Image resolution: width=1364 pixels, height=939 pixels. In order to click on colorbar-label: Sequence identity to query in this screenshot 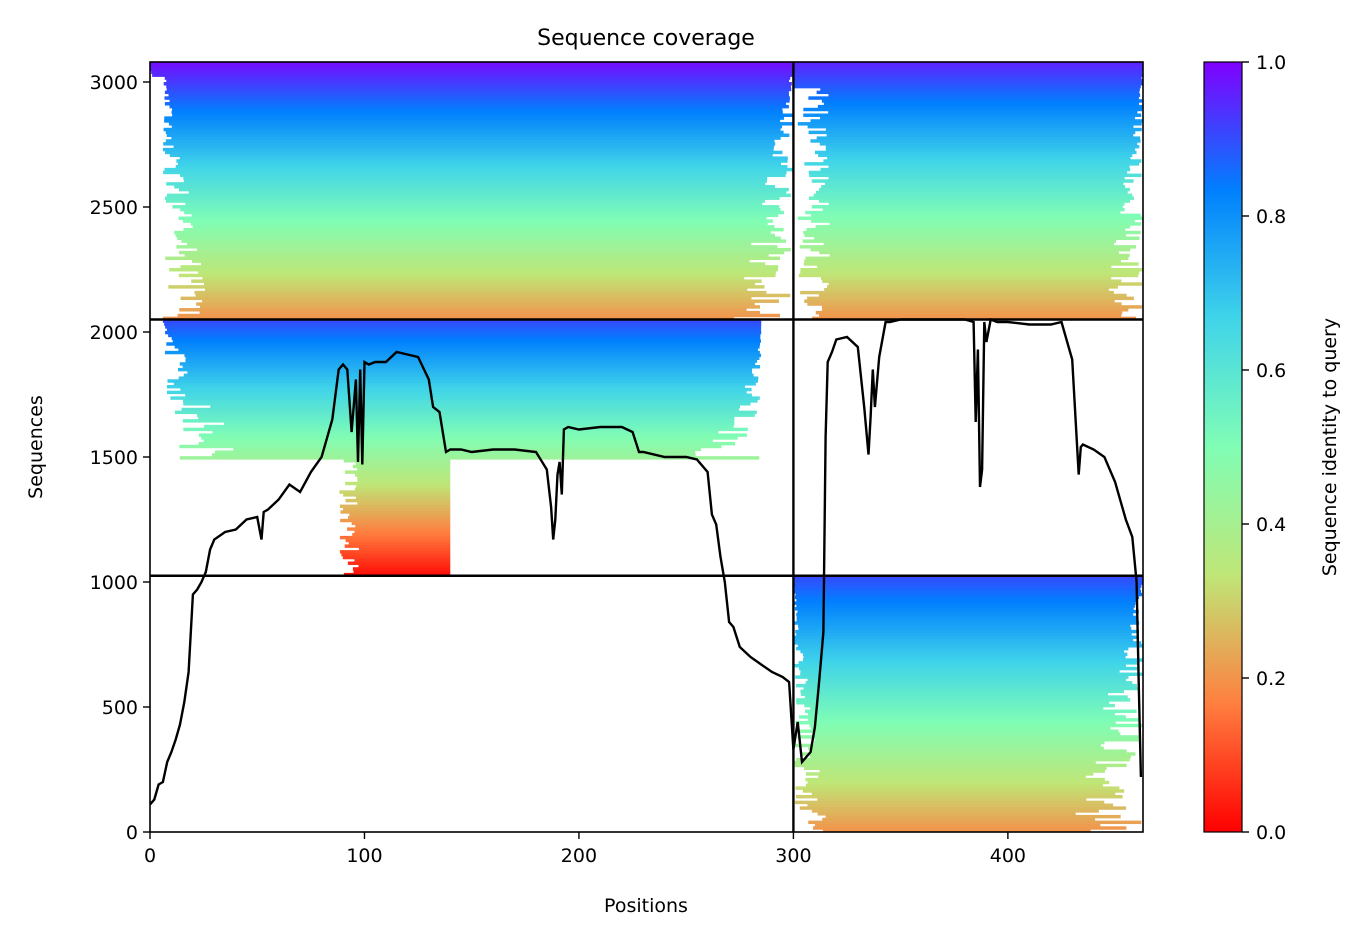, I will do `click(1330, 447)`.